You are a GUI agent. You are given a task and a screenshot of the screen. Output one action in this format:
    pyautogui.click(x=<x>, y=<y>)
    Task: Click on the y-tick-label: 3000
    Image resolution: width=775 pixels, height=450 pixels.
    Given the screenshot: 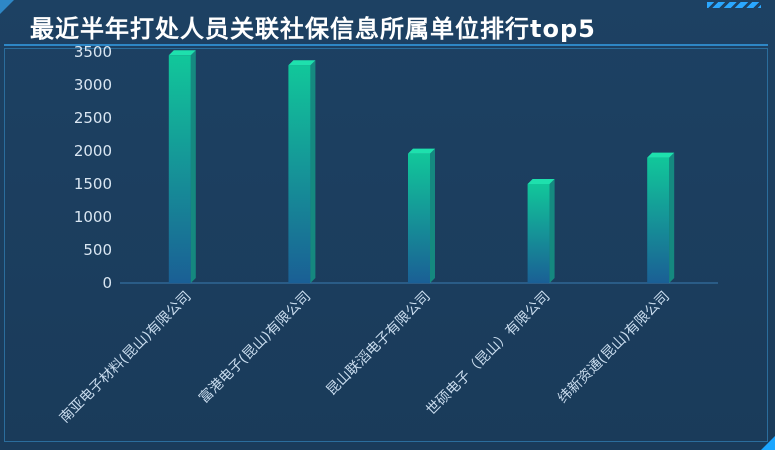 What is the action you would take?
    pyautogui.click(x=93, y=85)
    